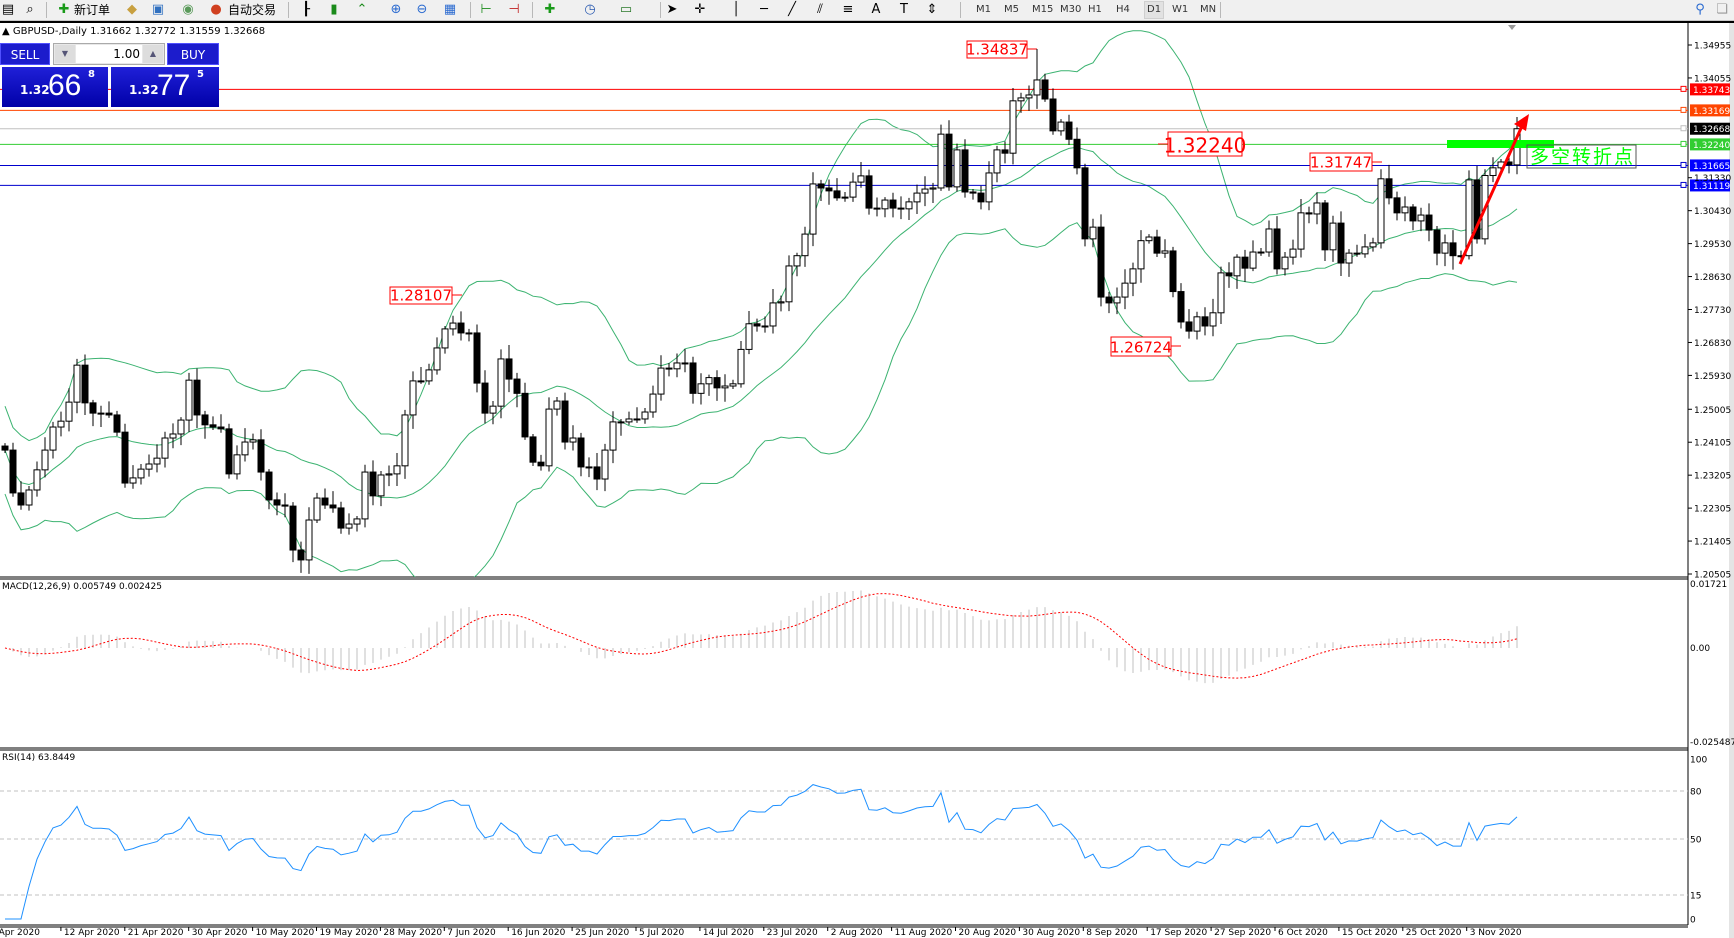 Image resolution: width=1734 pixels, height=938 pixels. I want to click on bar-chart-icon: ┠, so click(306, 9).